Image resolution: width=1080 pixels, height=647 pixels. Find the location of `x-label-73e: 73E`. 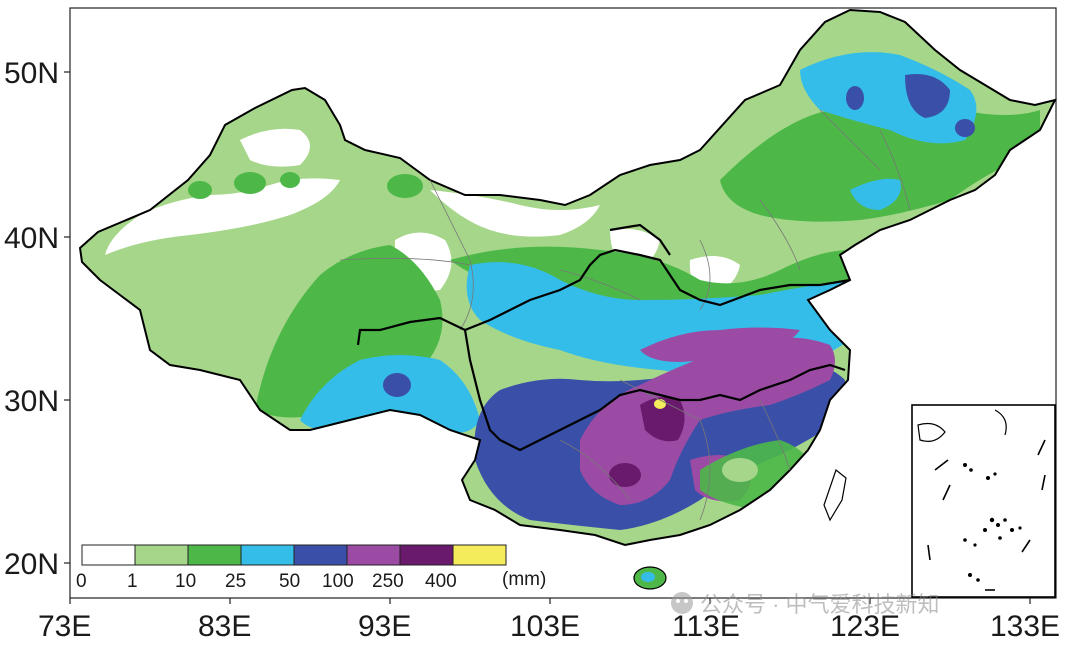

x-label-73e: 73E is located at coordinates (64, 626).